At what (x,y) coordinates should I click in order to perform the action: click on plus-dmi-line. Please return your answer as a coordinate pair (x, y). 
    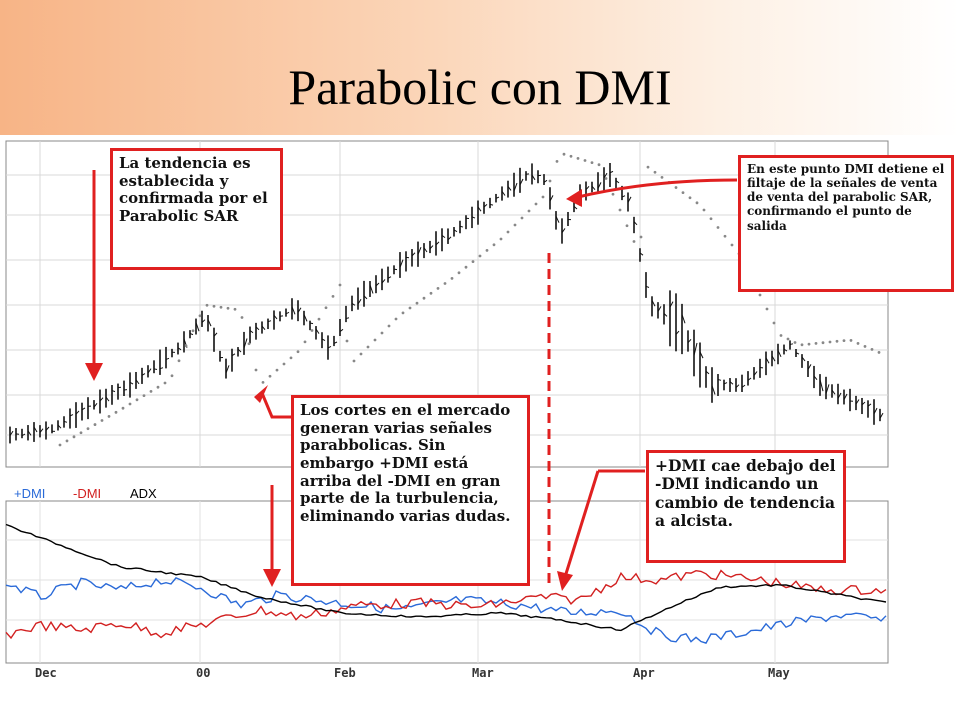
    Looking at the image, I should click on (446, 610).